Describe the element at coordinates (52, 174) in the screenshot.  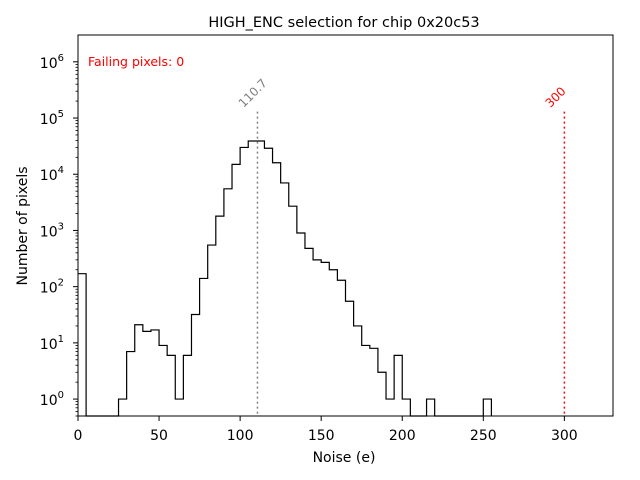
I see `y-tick-label: 10⁴` at that location.